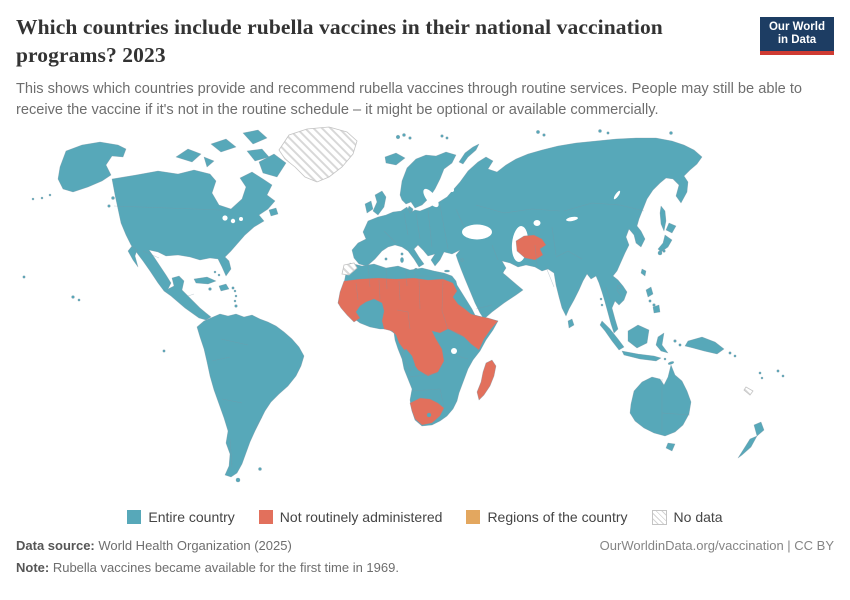 This screenshot has width=850, height=600. I want to click on region-new-zealand-north, so click(759, 429).